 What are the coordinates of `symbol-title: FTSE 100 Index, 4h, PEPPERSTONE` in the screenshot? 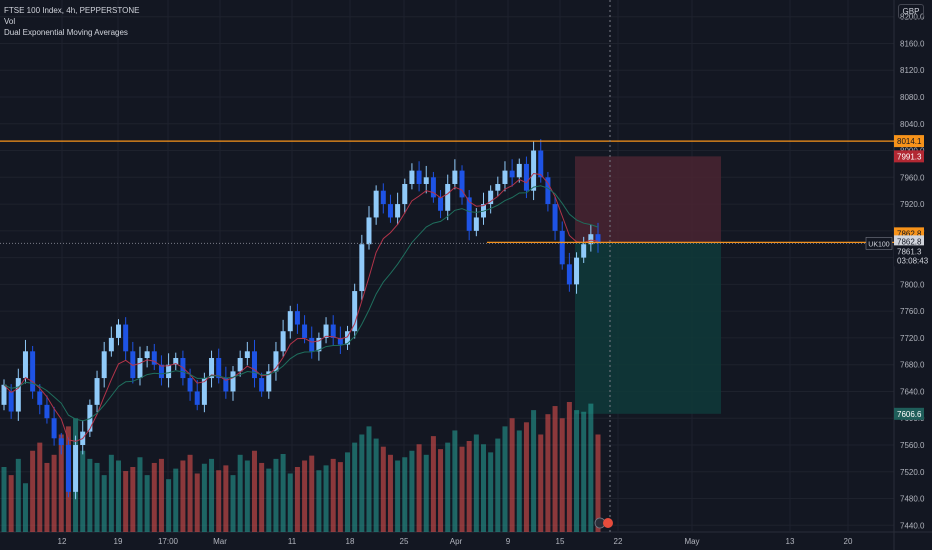 It's located at (72, 10).